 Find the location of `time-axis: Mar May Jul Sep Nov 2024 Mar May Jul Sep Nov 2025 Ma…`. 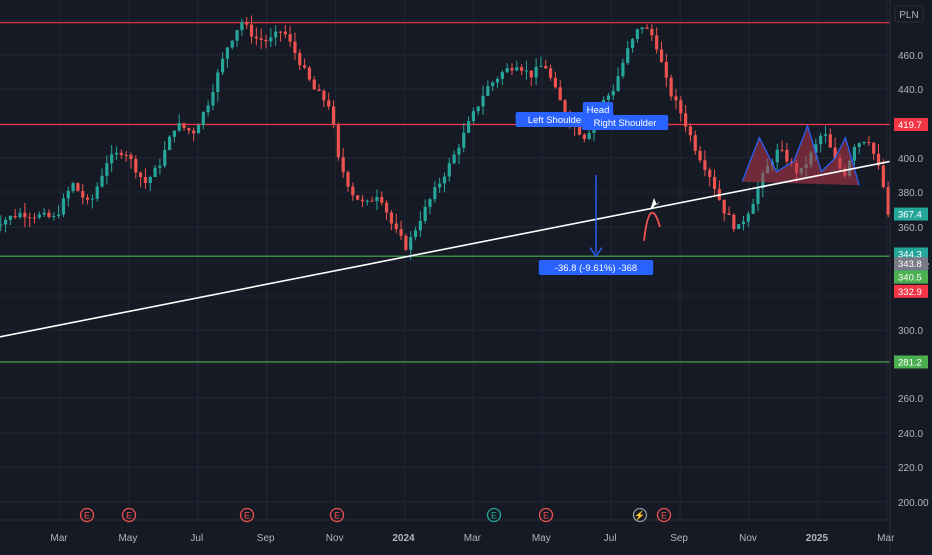

time-axis: Mar May Jul Sep Nov 2024 Mar May Jul Sep Nov 2025 Ma… is located at coordinates (447, 531).